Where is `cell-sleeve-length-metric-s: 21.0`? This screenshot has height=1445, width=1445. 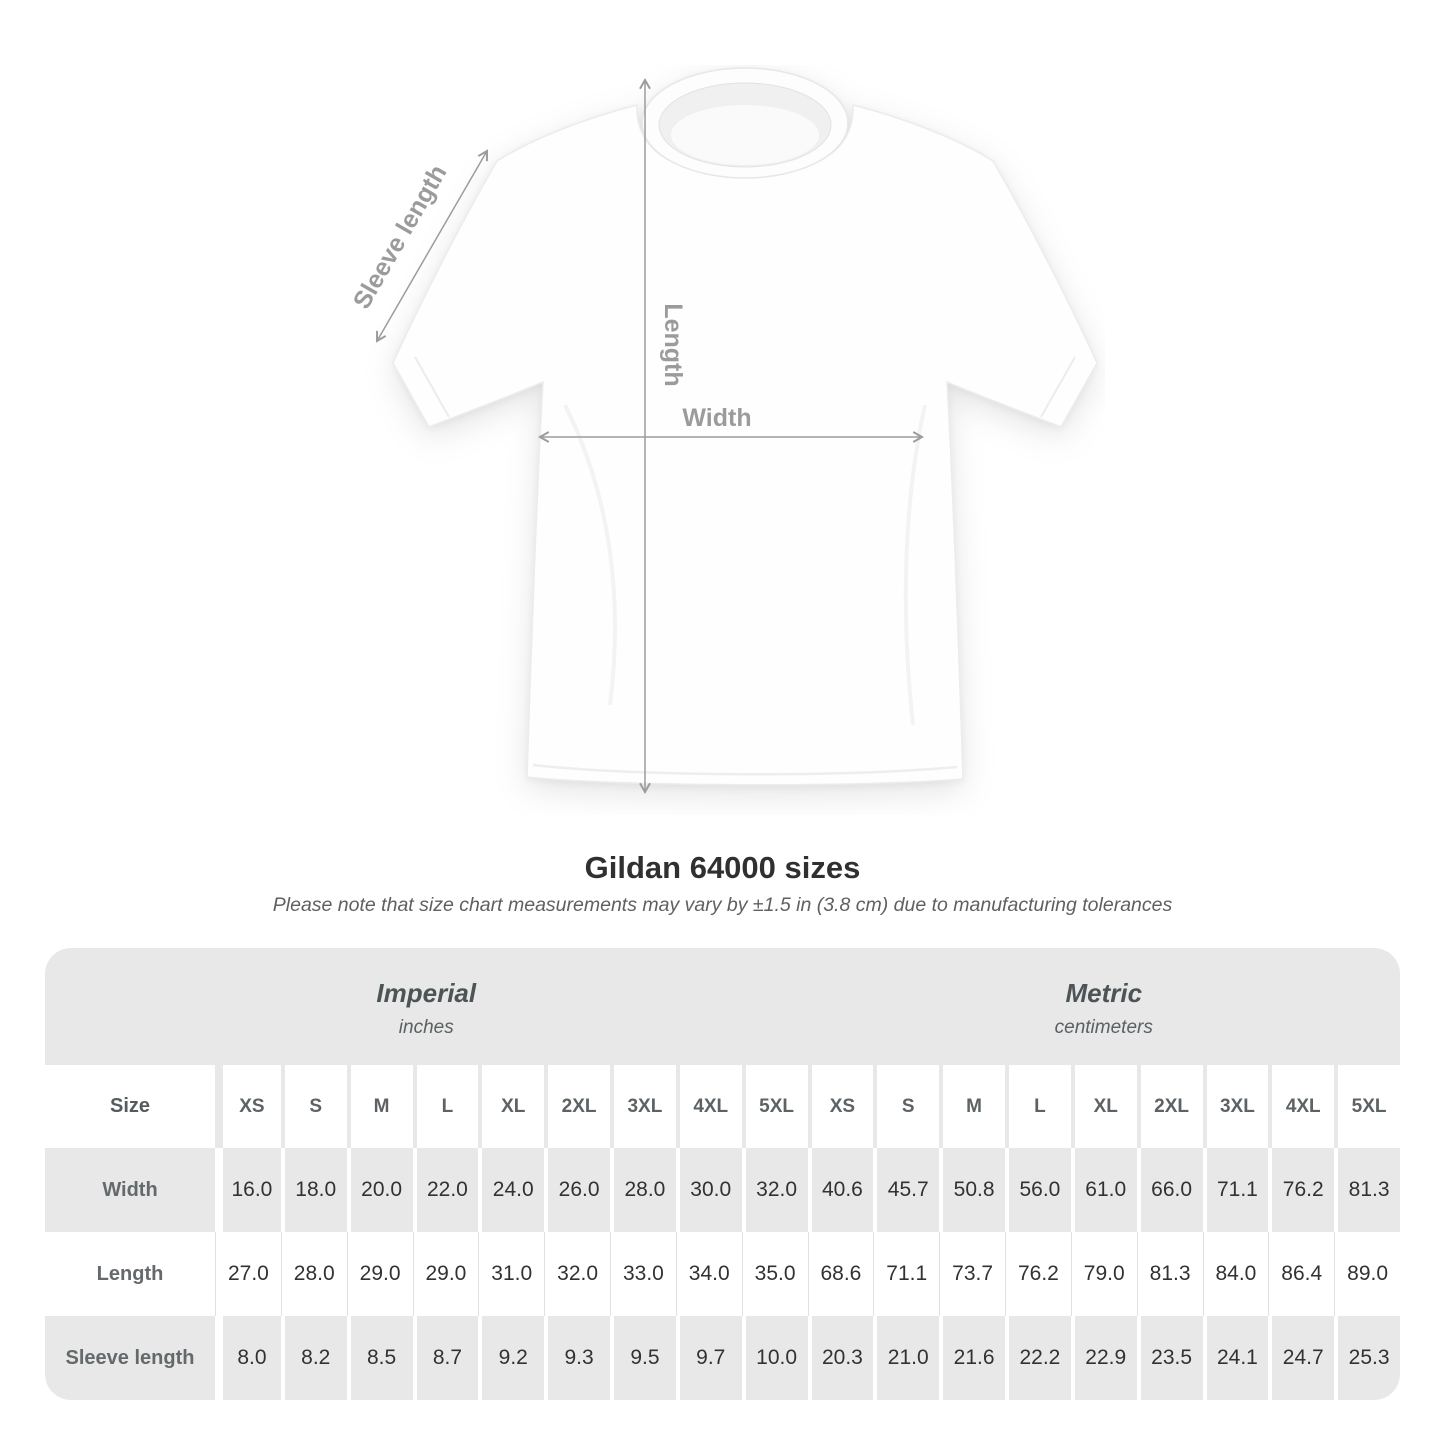
cell-sleeve-length-metric-s: 21.0 is located at coordinates (906, 1358).